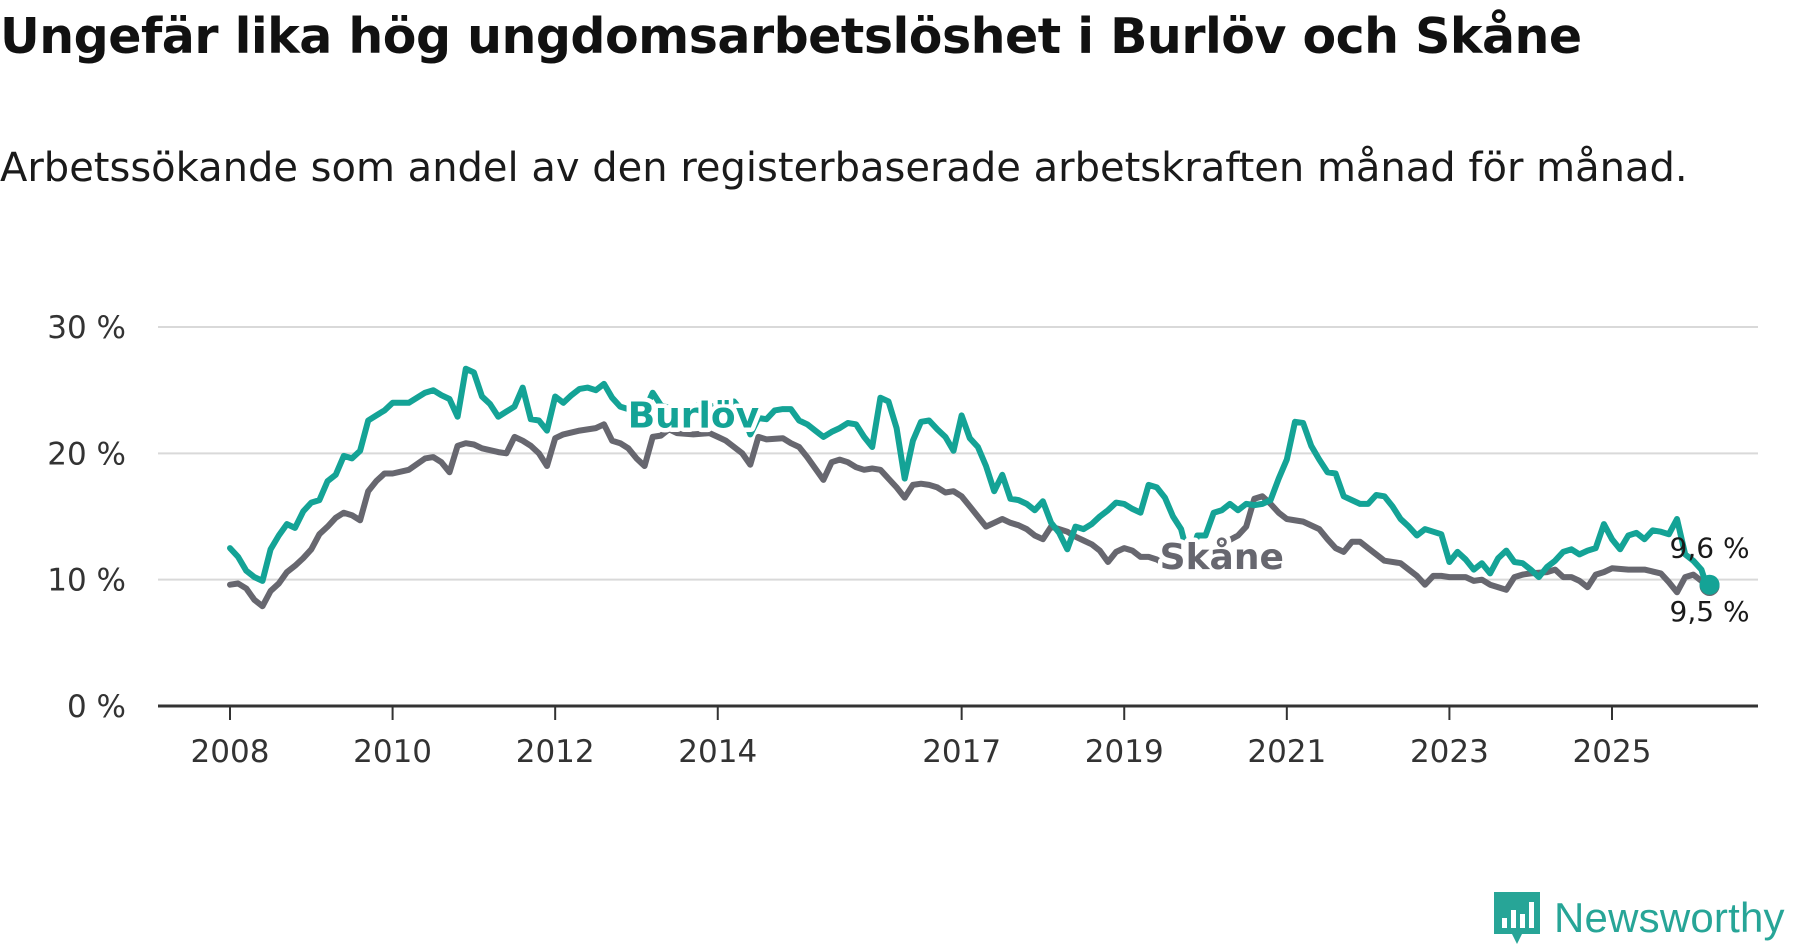 The height and width of the screenshot is (948, 1800). I want to click on end-value-label-burlov: 9,6 %, so click(1710, 548).